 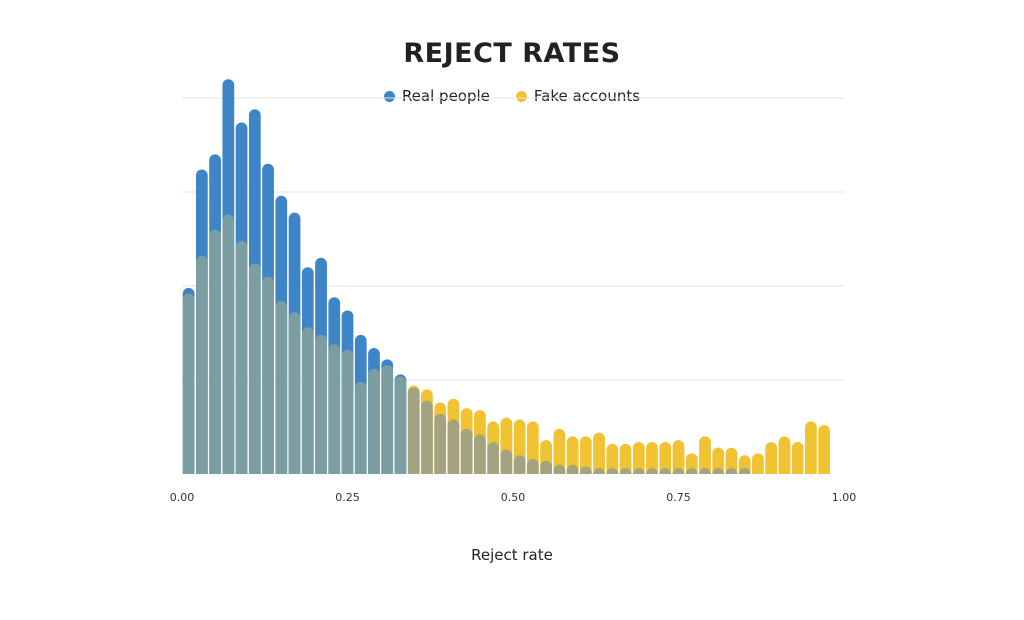 I want to click on legend-item-fake-accounts: Fake accounts, so click(x=578, y=96).